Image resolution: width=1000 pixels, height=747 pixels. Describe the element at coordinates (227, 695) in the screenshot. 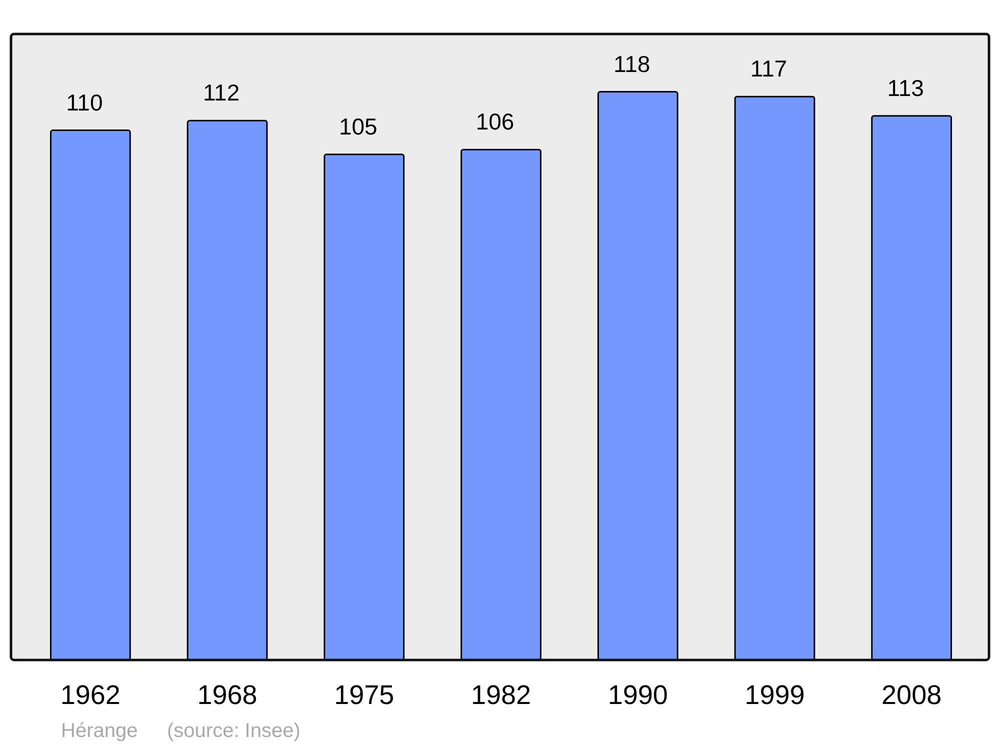

I see `x-tick-label: 1968` at that location.